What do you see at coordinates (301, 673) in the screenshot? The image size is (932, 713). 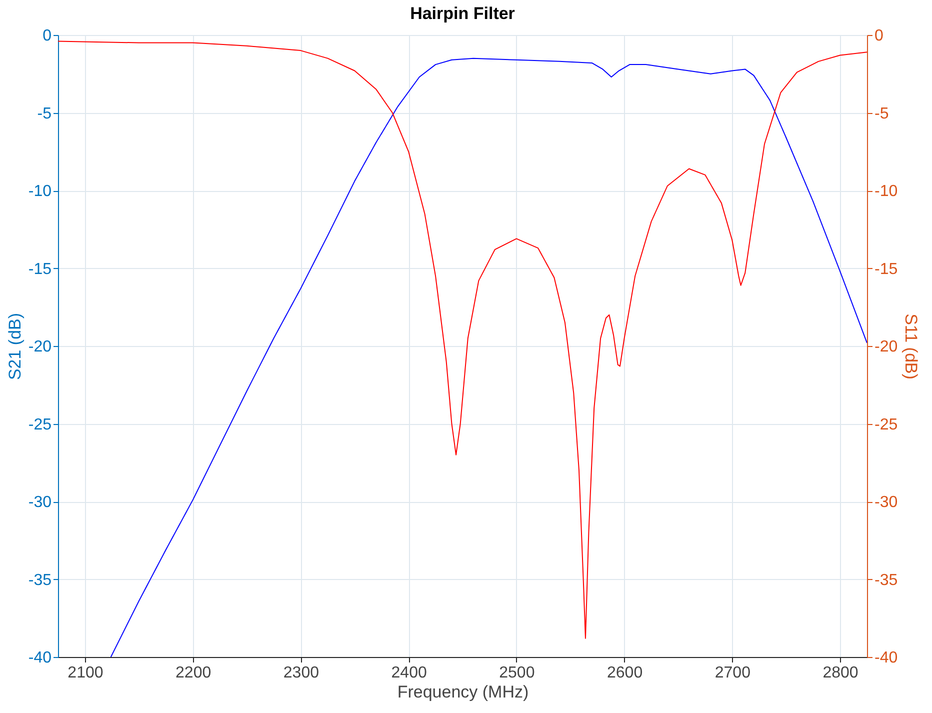 I see `x-tick-label: 2300` at bounding box center [301, 673].